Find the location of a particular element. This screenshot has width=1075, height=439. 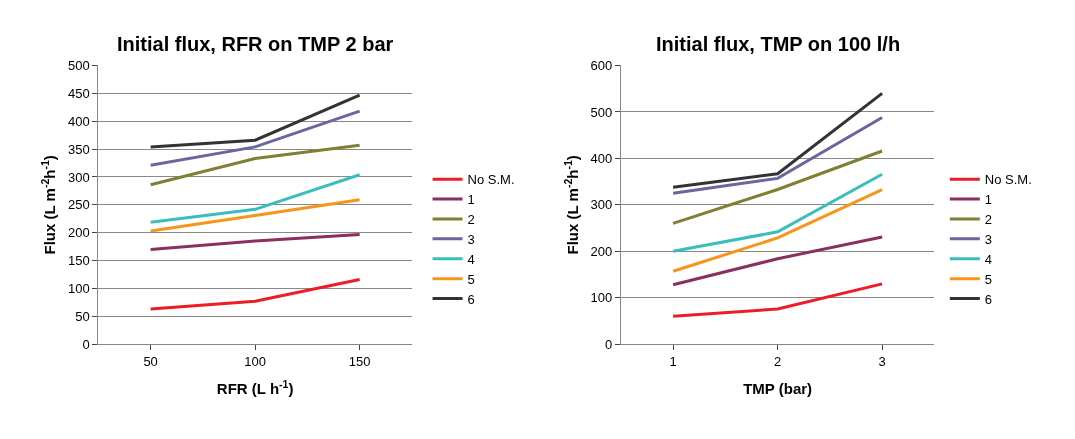

y-tick-label: 50 is located at coordinates (82, 316).